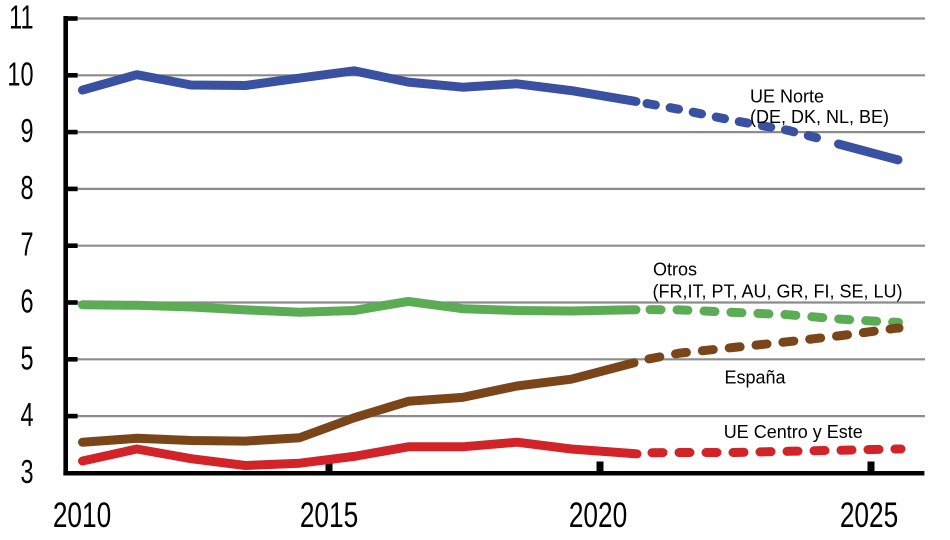  I want to click on svg-text: UE Norte, so click(787, 97).